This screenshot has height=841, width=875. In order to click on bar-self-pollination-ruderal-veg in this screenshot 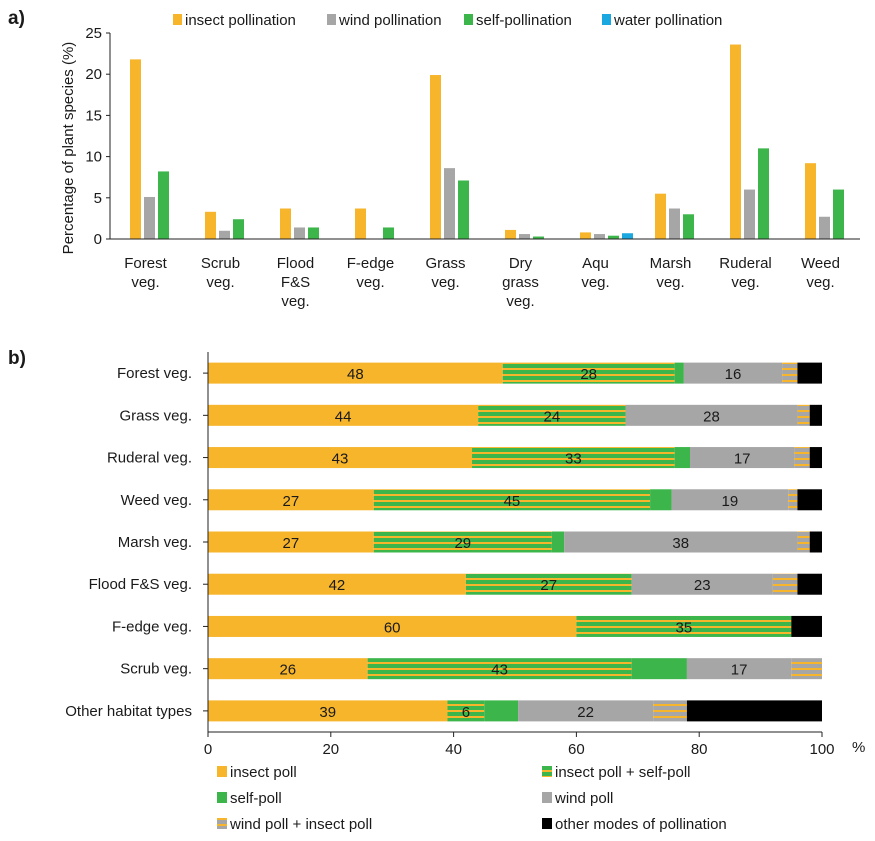, I will do `click(763, 193)`.